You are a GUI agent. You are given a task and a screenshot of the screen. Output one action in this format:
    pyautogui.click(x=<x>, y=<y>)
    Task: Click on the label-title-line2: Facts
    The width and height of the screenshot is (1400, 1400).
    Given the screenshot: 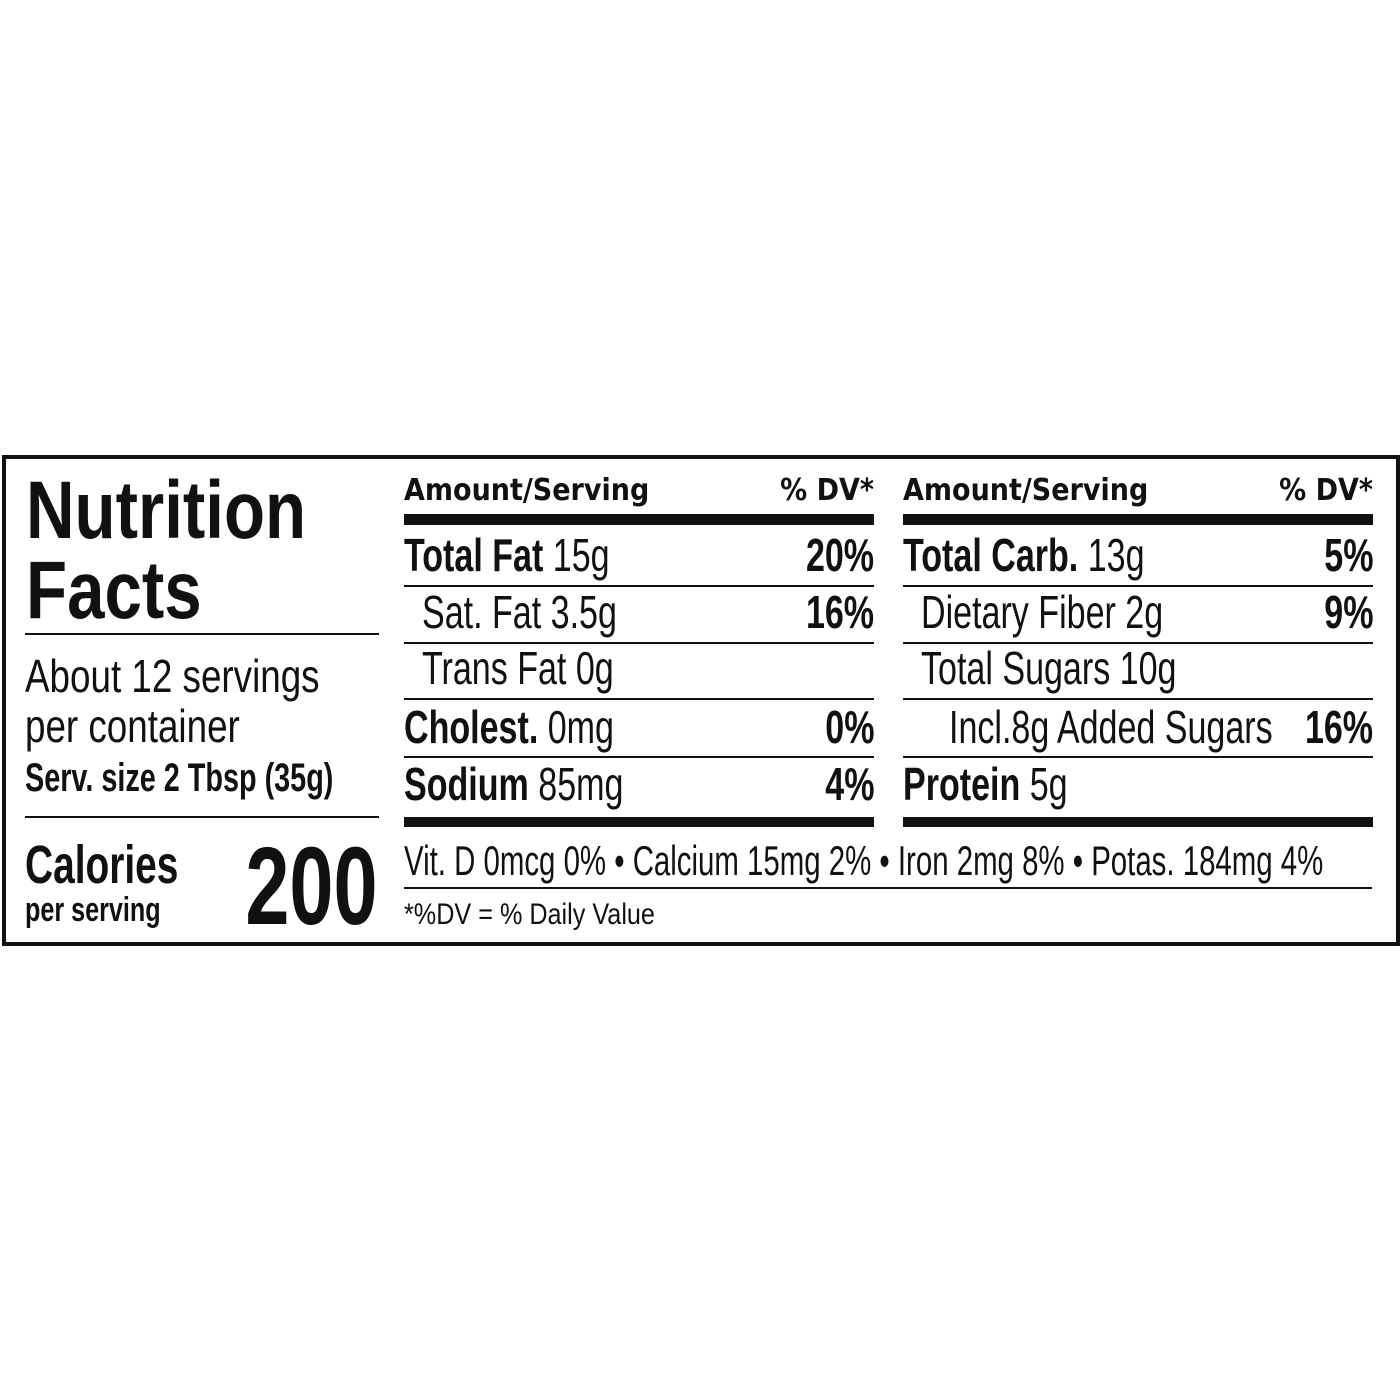 What is the action you would take?
    pyautogui.click(x=114, y=590)
    